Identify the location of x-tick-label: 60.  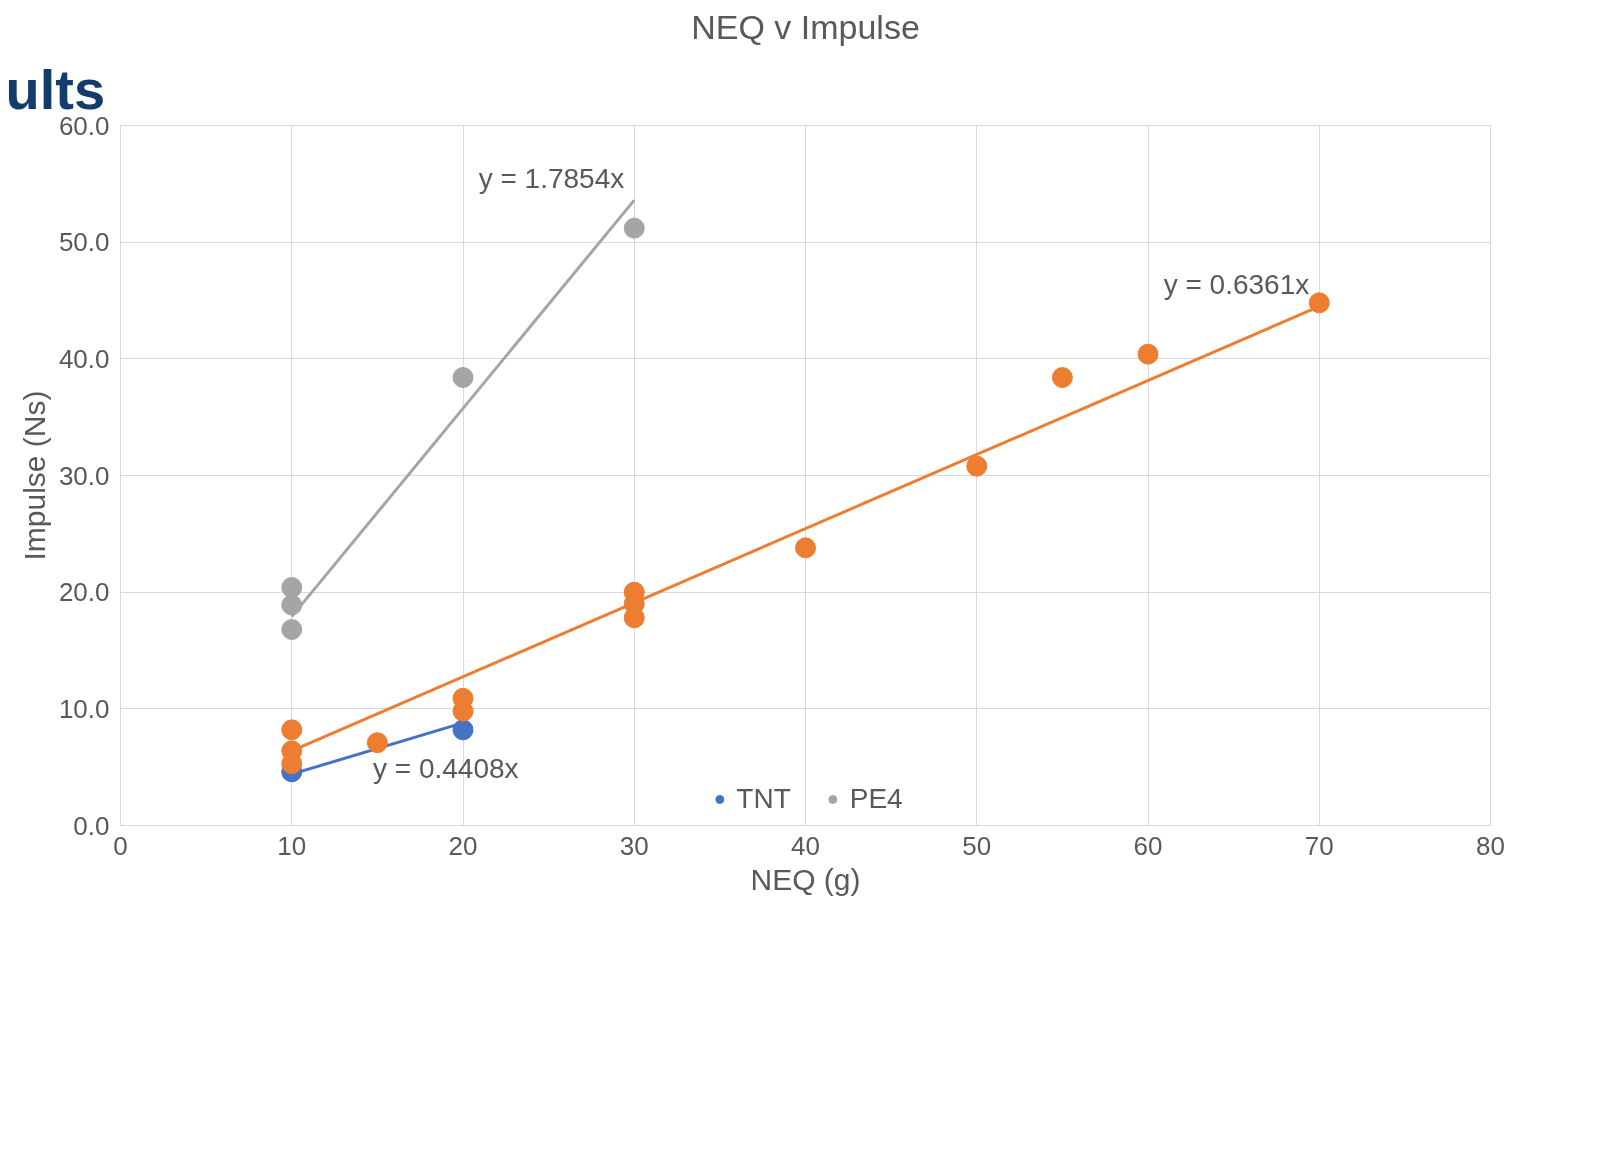
(1148, 845).